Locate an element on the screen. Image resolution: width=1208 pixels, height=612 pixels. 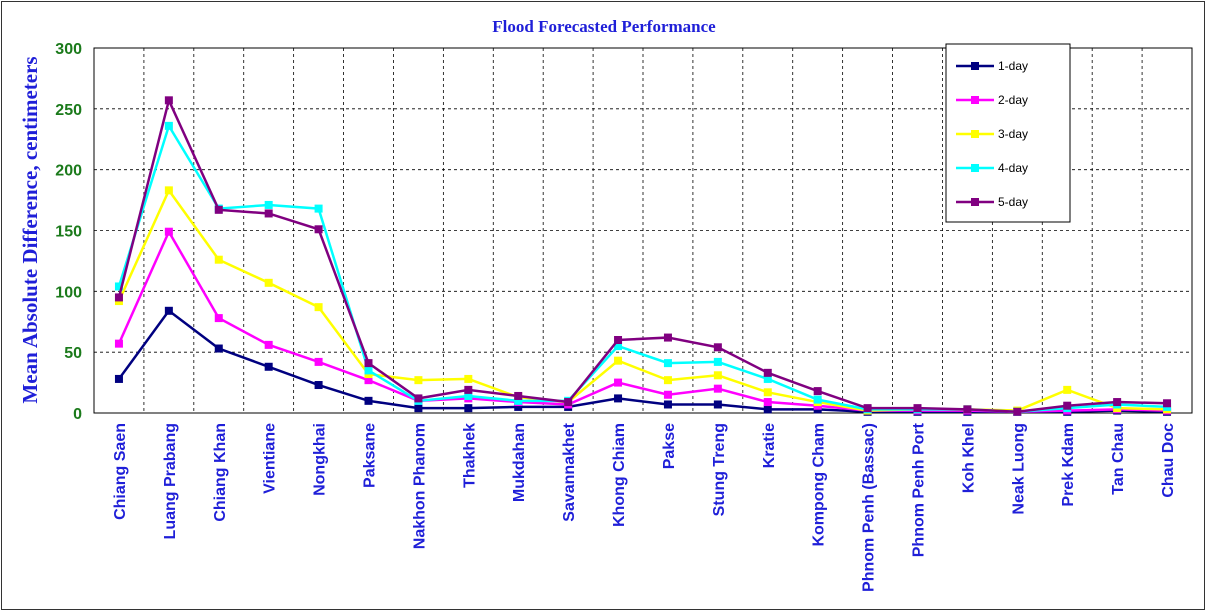
x-tick-label: Kratie is located at coordinates (769, 445).